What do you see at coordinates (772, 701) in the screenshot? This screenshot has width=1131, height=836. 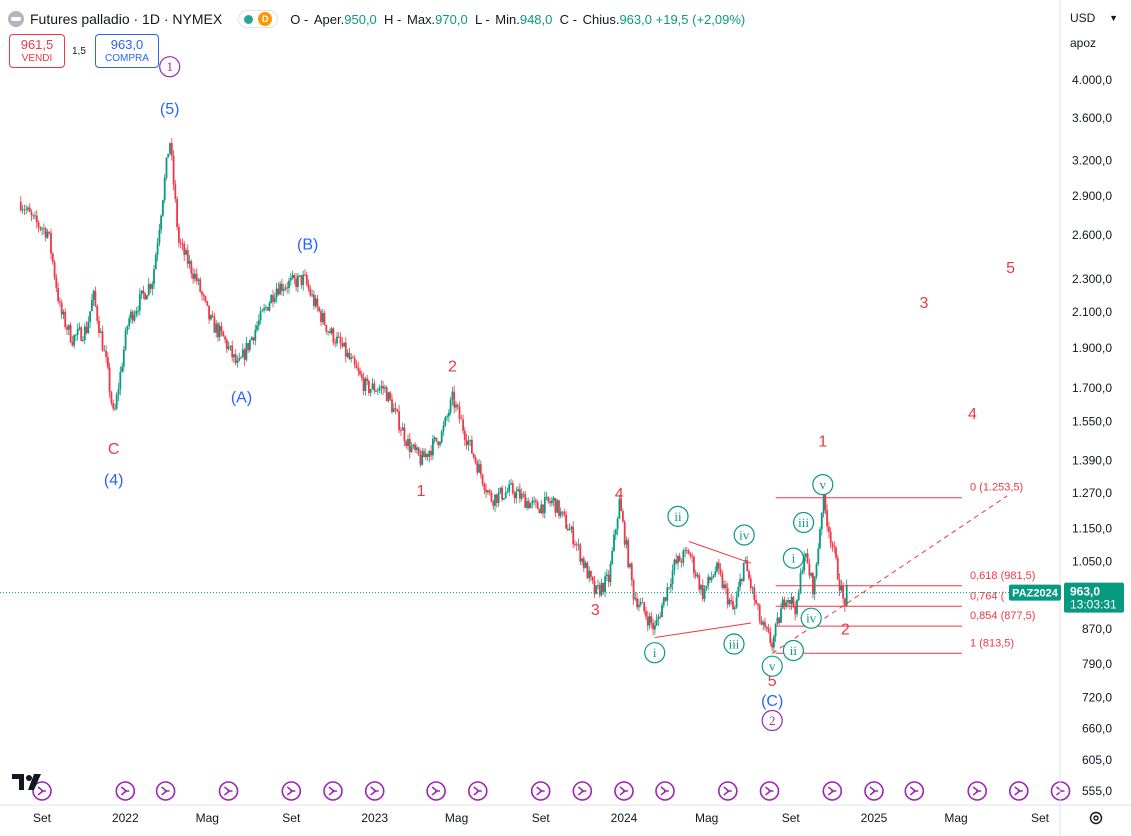 I see `wave-label: (C)` at bounding box center [772, 701].